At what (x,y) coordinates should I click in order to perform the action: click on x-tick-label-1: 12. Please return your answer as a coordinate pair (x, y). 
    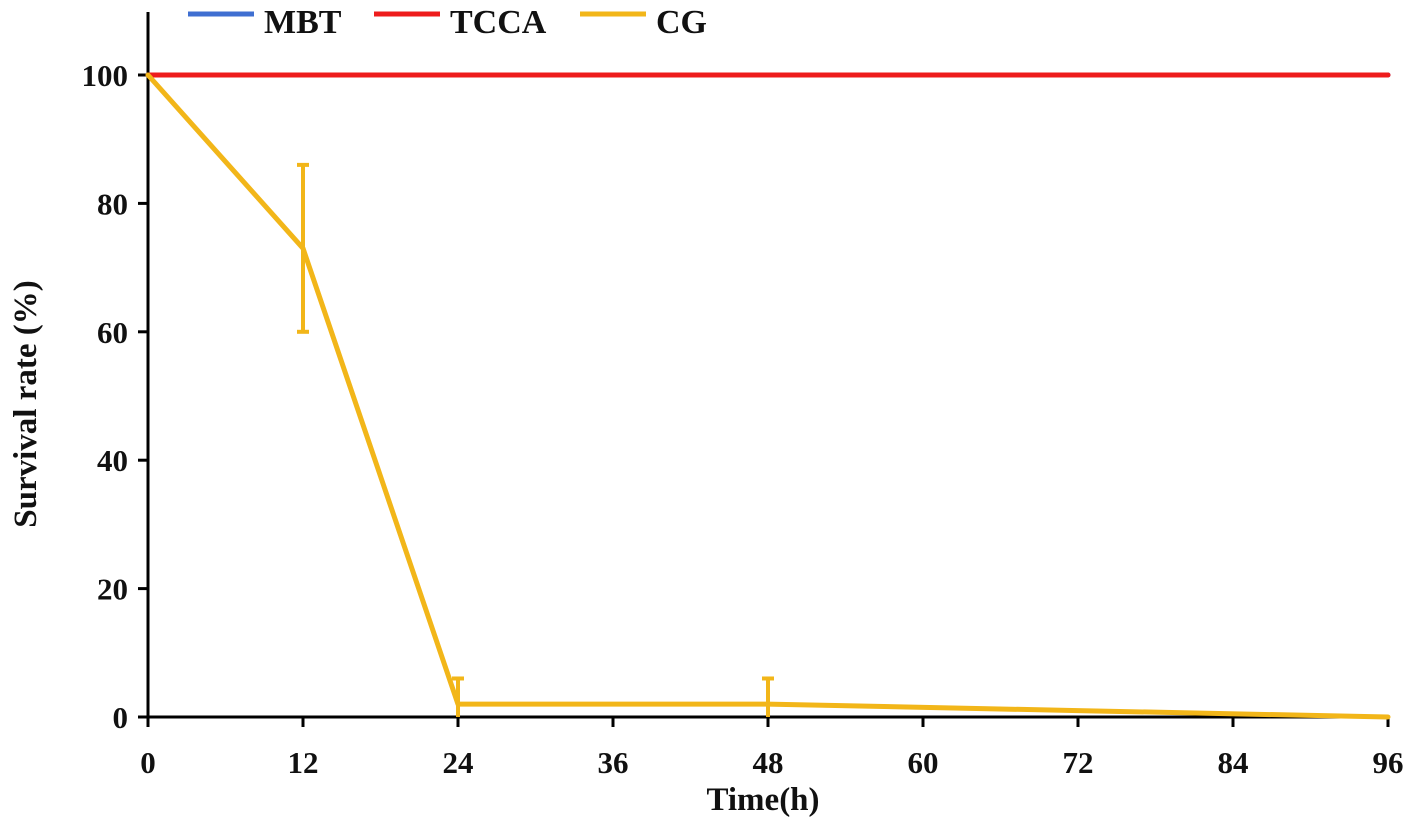
    Looking at the image, I should click on (303, 762).